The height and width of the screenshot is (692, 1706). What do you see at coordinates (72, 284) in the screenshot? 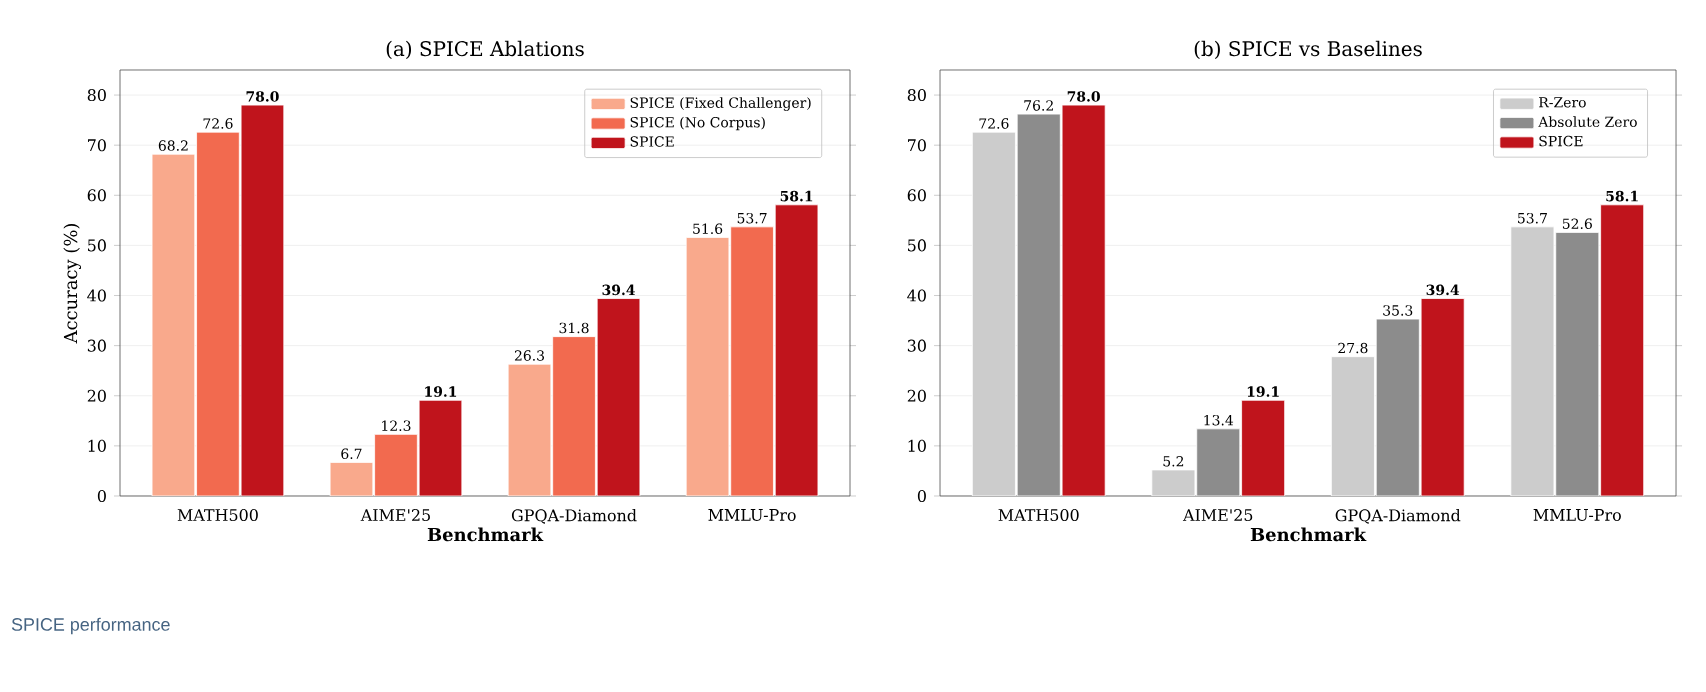
I see `y-axis-title: Accuracy (%)` at bounding box center [72, 284].